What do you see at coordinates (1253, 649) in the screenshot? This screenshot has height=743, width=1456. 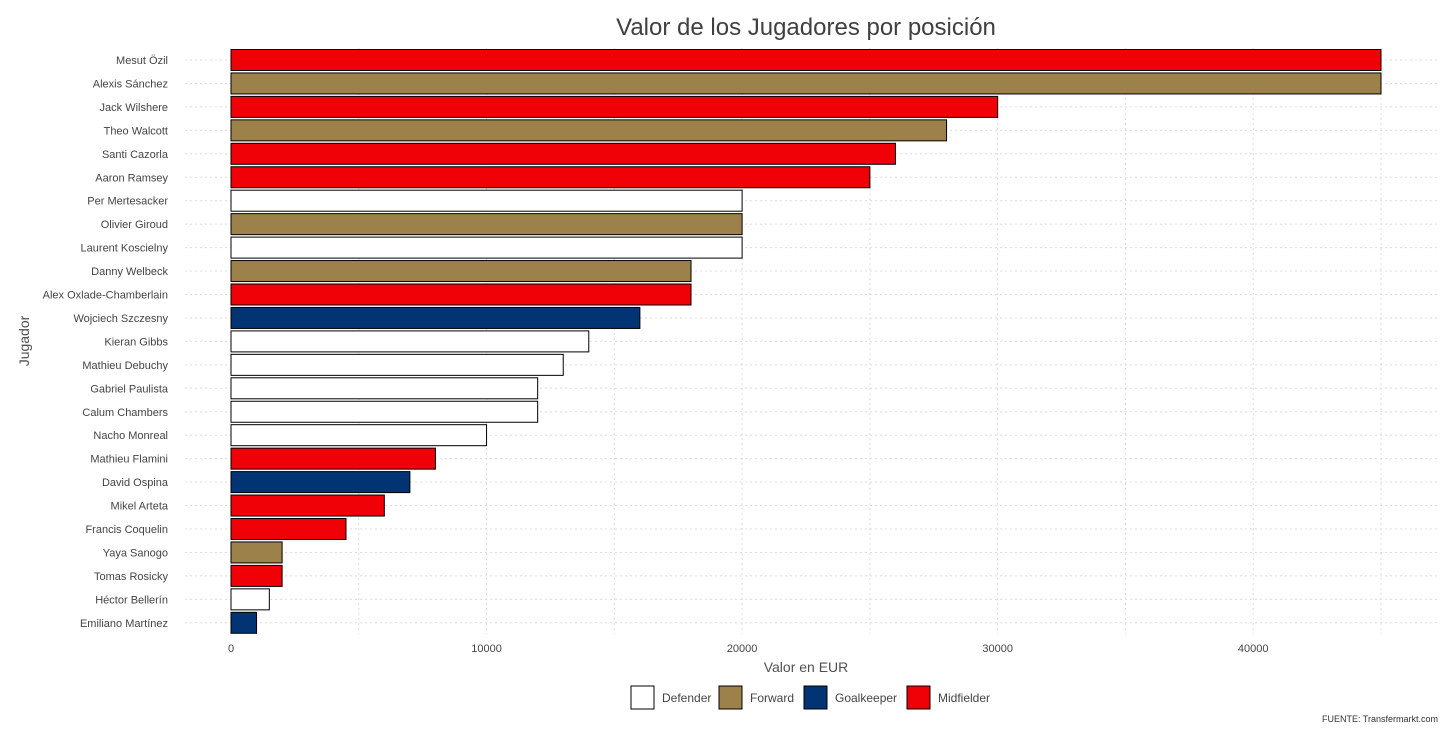 I see `x-tick-label: 40000` at bounding box center [1253, 649].